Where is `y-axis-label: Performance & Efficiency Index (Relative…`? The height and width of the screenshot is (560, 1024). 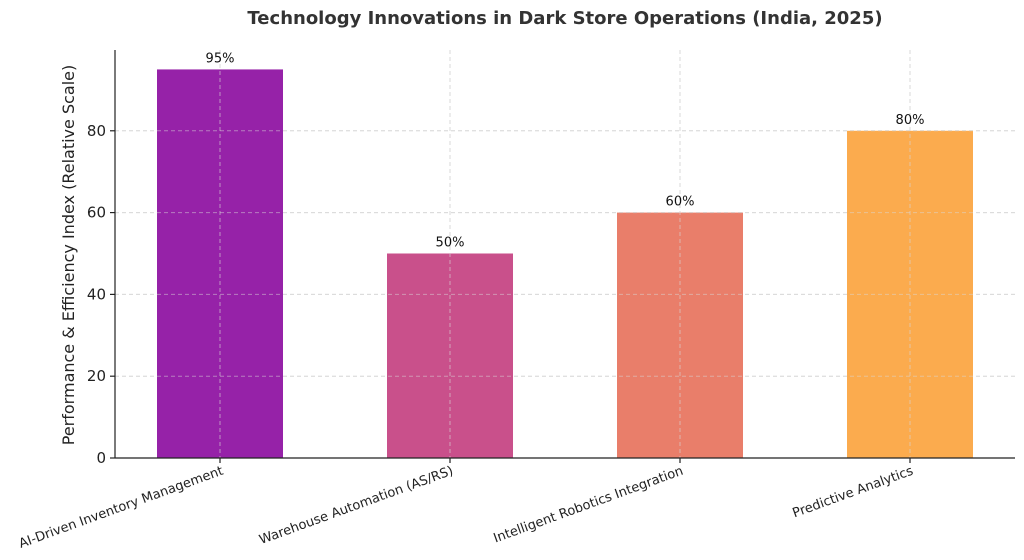
y-axis-label: Performance & Efficiency Index (Relative… is located at coordinates (68, 255).